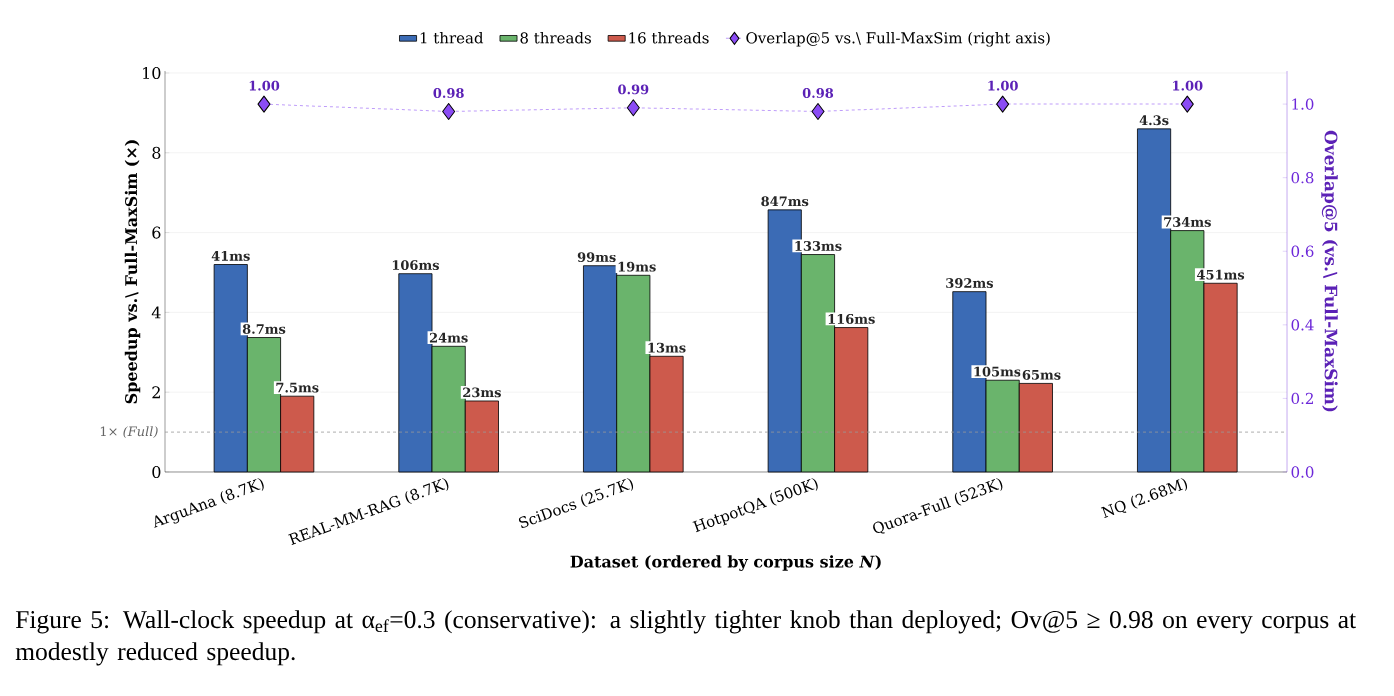 The height and width of the screenshot is (696, 1394). What do you see at coordinates (725, 563) in the screenshot?
I see `x-axis-title: Dataset (ordered by corpus size N)` at bounding box center [725, 563].